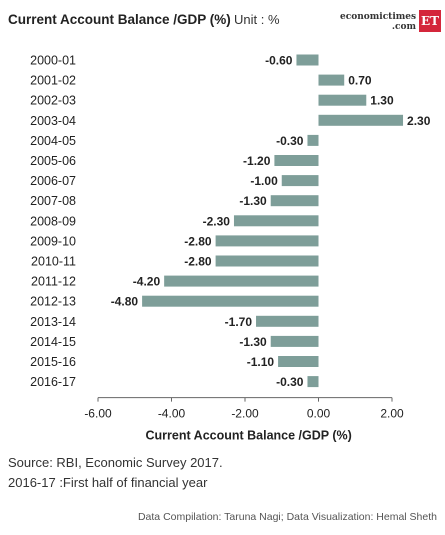 The width and height of the screenshot is (445, 535). I want to click on category-label: 2002-03, so click(53, 101).